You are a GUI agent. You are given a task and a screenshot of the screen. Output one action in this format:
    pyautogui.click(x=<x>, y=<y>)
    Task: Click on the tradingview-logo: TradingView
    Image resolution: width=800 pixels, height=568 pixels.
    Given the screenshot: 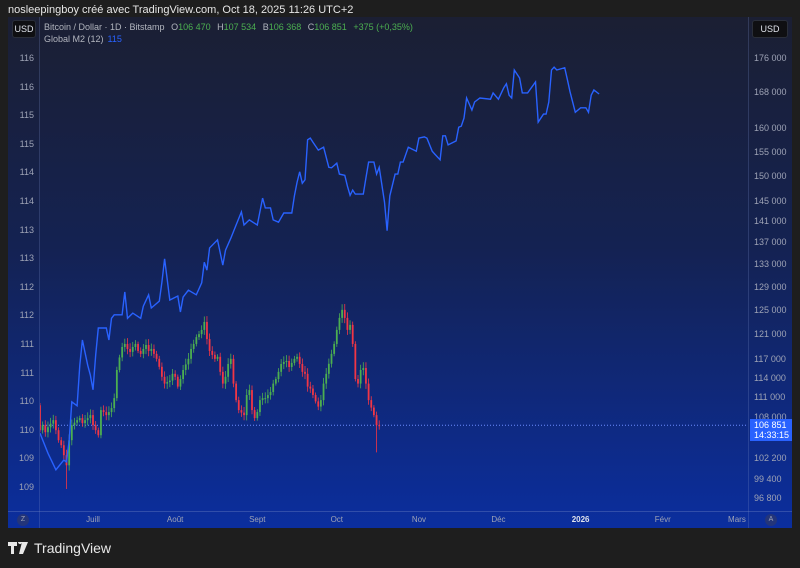 What is the action you would take?
    pyautogui.click(x=59, y=548)
    